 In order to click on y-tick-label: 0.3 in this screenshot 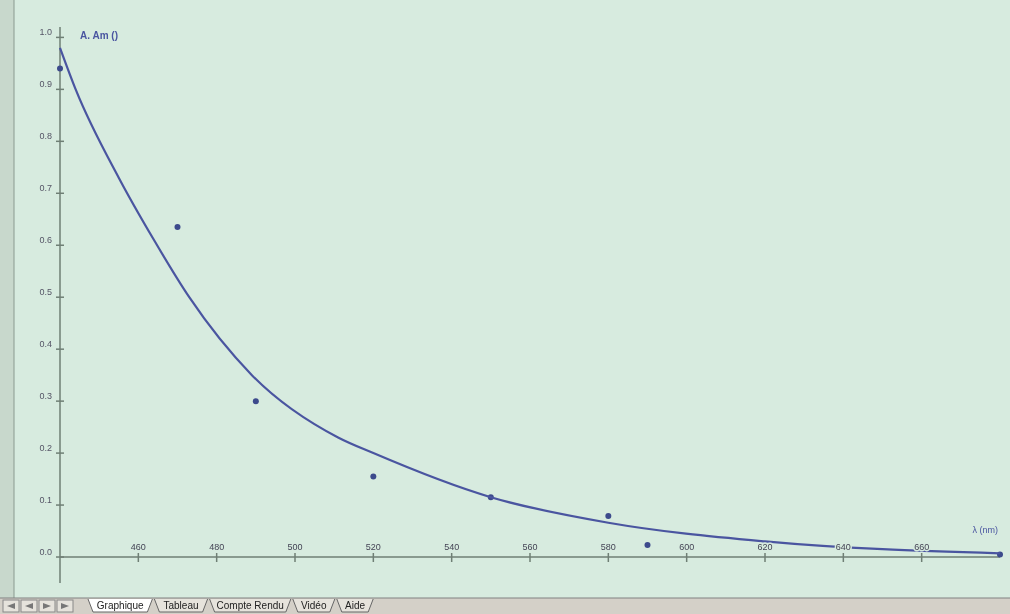, I will do `click(45, 396)`.